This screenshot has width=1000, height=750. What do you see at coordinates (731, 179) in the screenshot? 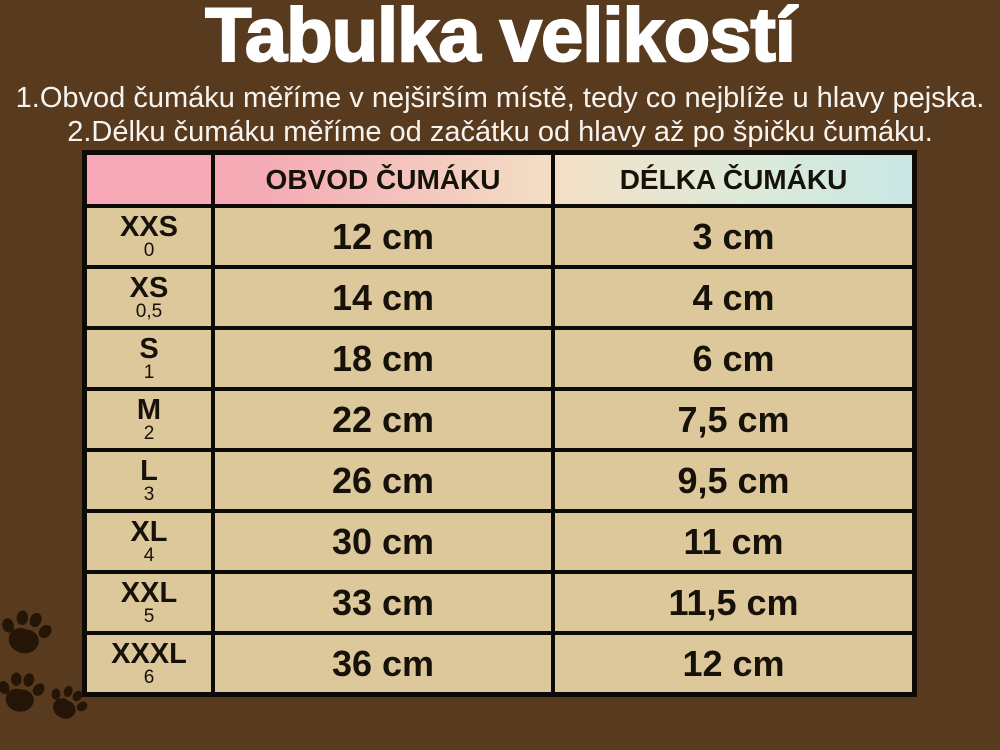
I see `header-cell-delka-cumaku: DÉLKA ČUMÁKU` at bounding box center [731, 179].